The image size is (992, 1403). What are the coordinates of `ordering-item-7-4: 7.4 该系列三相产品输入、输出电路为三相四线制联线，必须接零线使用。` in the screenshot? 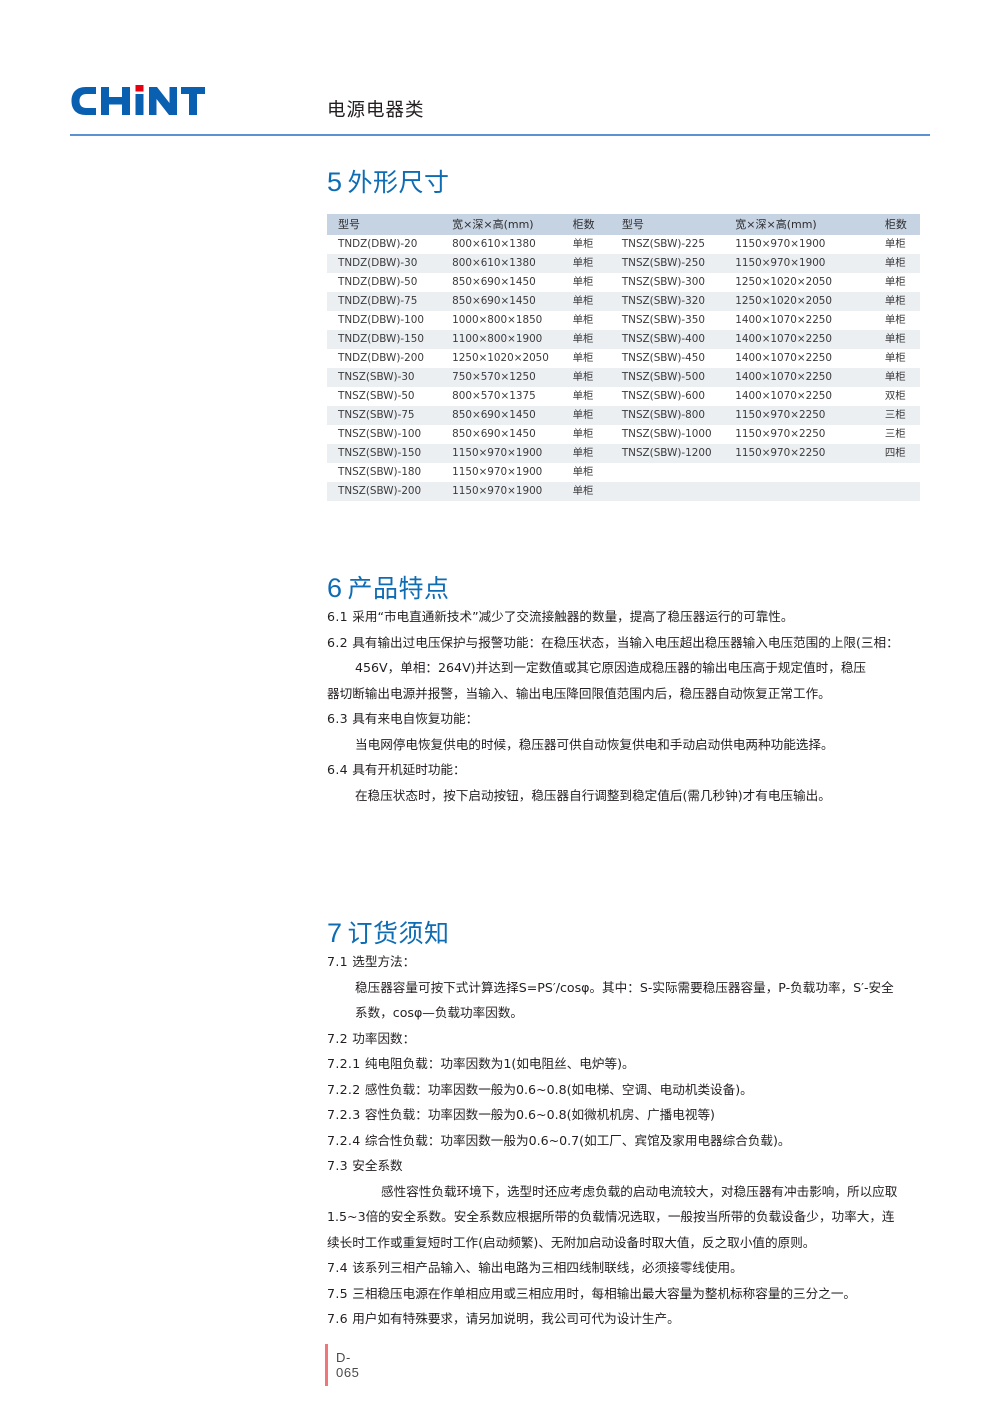 It's located at (634, 1268).